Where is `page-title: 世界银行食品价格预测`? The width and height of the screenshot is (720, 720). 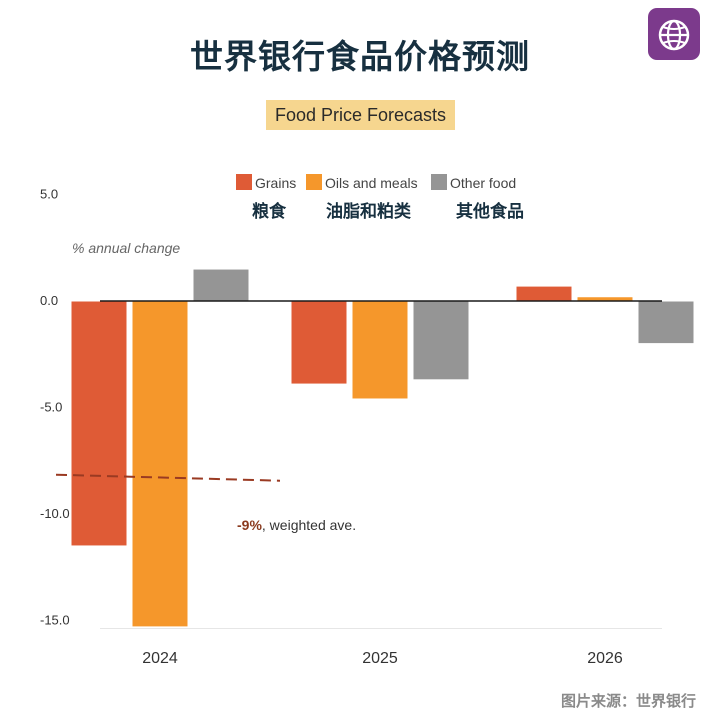 page-title: 世界银行食品价格预测 is located at coordinates (360, 56).